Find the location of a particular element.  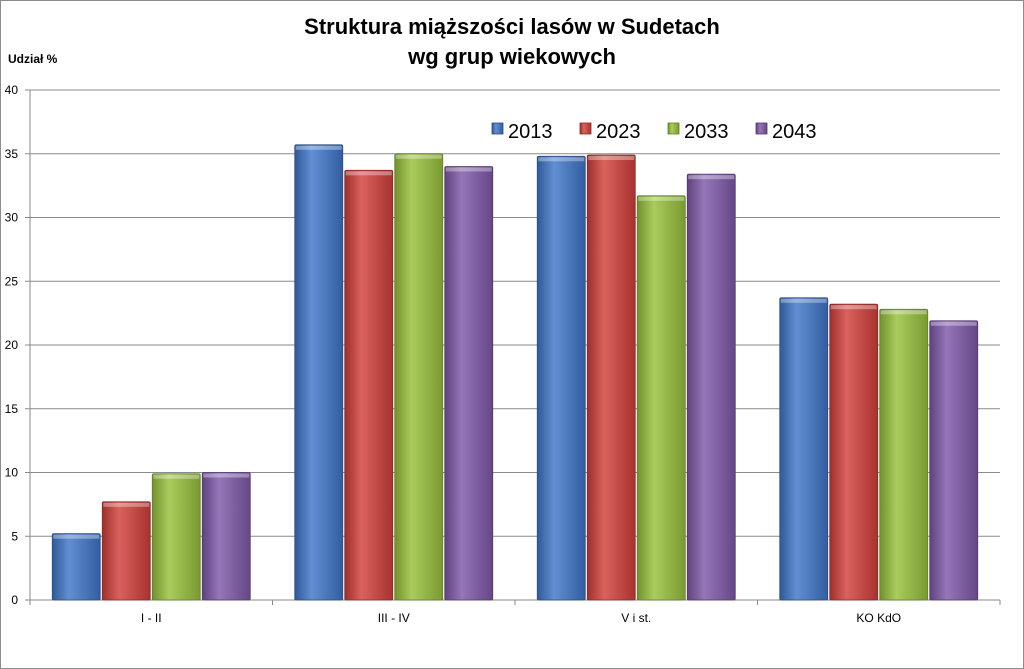

y-axis-label: Udział % is located at coordinates (33, 59).